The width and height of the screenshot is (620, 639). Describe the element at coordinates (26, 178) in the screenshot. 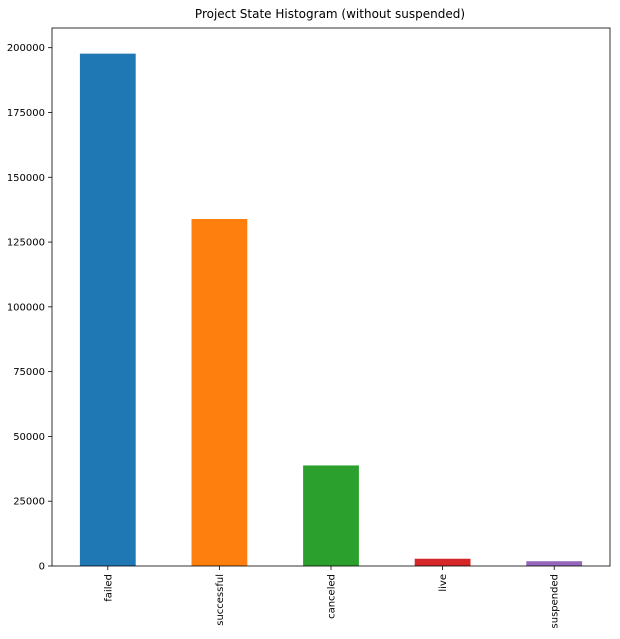

I see `y-tick-label: 150000` at that location.